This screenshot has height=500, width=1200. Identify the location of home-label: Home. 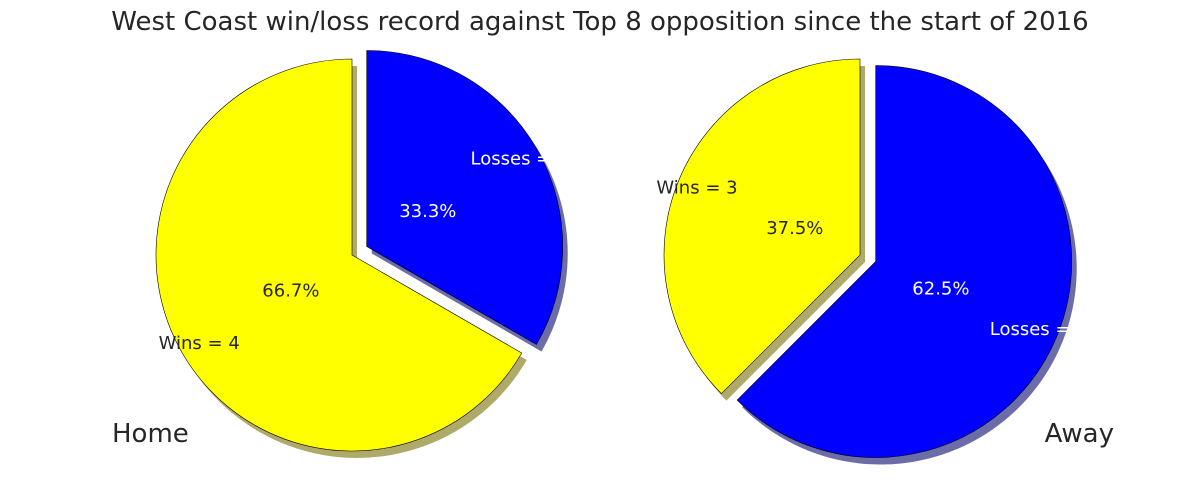
(150, 434).